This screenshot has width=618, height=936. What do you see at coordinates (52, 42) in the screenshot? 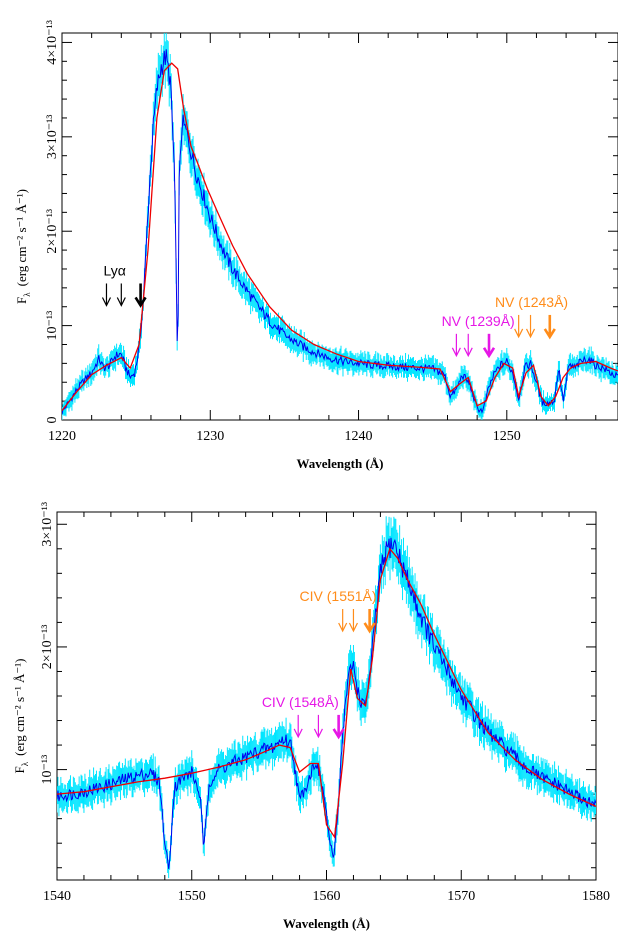
I see `y-tick-label: 4×10⁻¹³` at bounding box center [52, 42].